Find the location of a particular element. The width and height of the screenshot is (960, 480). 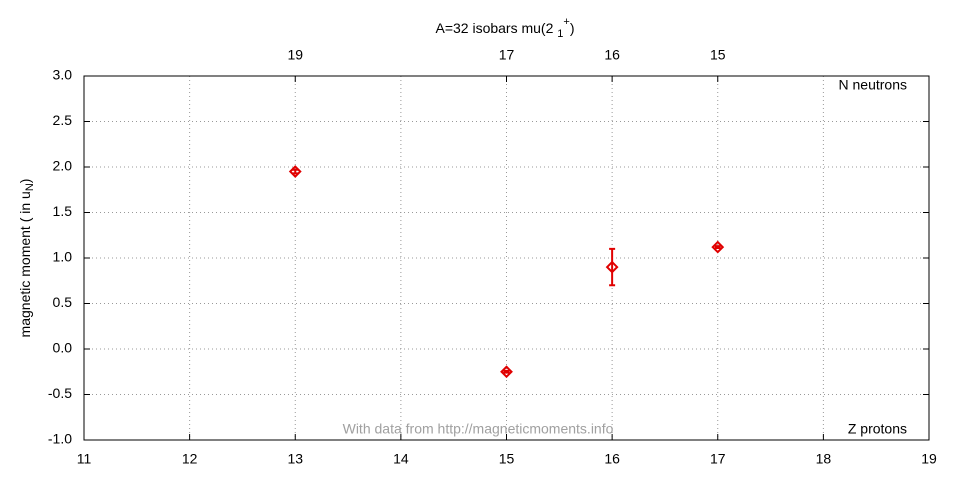

title-end: ) is located at coordinates (572, 28).